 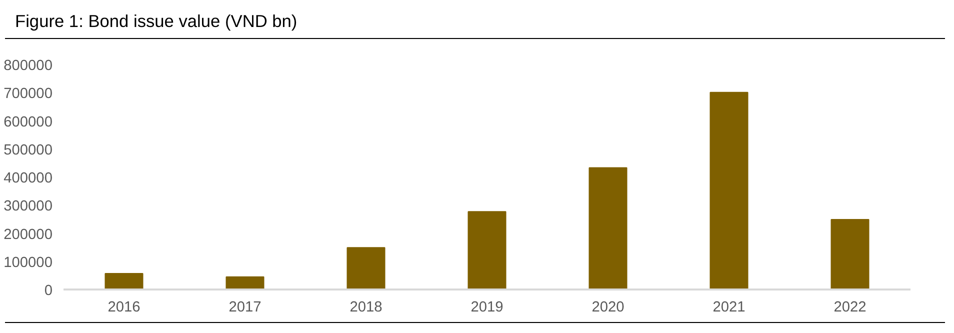 What do you see at coordinates (28, 206) in the screenshot?
I see `y-tick-label: 300000` at bounding box center [28, 206].